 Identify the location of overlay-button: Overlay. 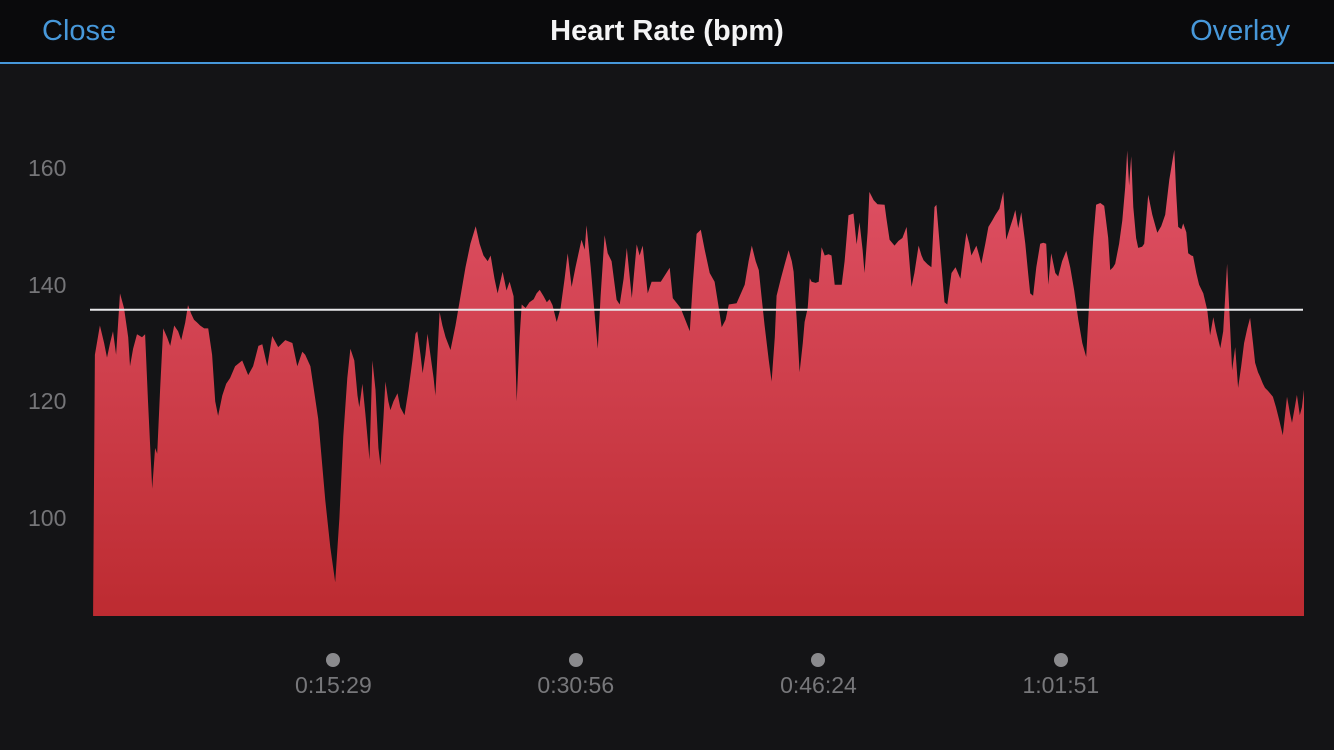
(1240, 31).